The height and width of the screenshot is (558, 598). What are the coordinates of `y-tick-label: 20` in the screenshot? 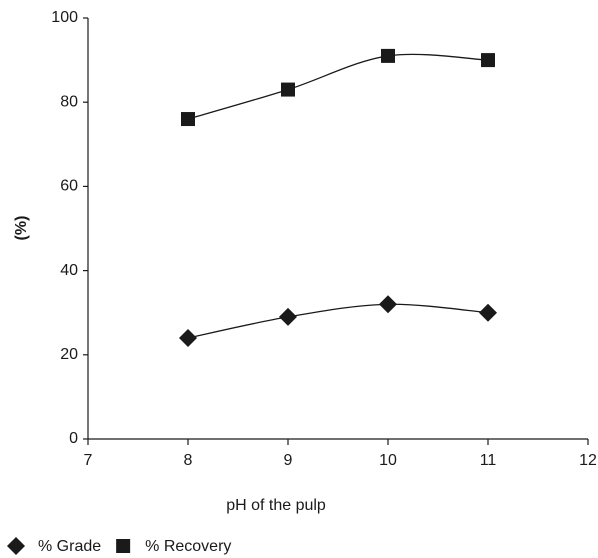 It's located at (69, 354).